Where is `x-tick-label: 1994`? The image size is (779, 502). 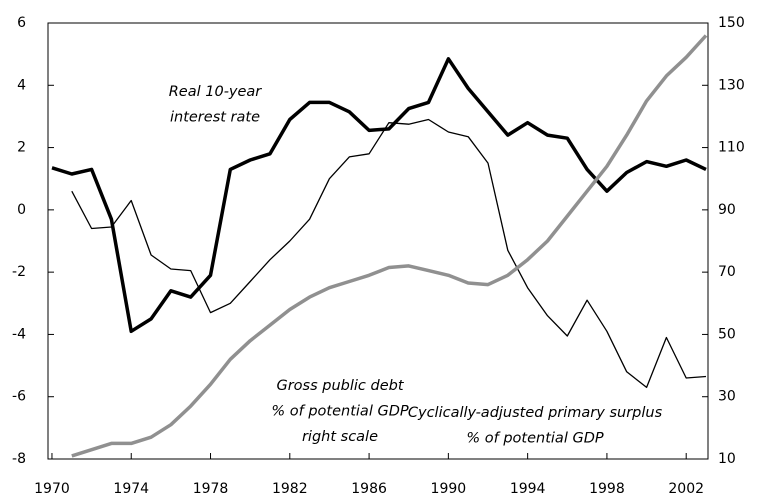 x-tick-label: 1994 is located at coordinates (528, 489).